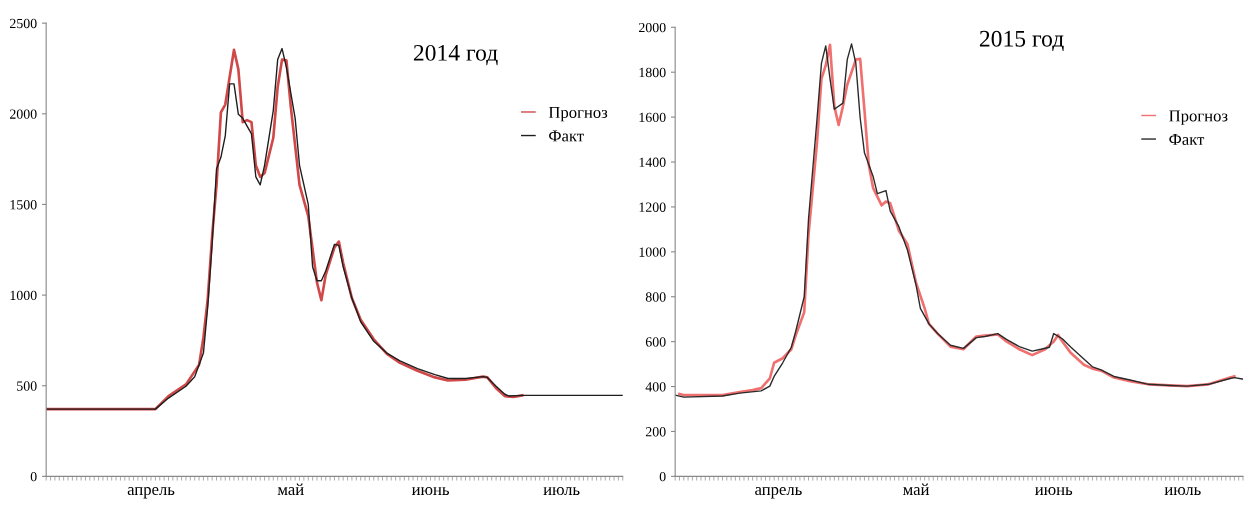 Image resolution: width=1248 pixels, height=515 pixels. I want to click on y-tick-label: 1600, so click(652, 117).